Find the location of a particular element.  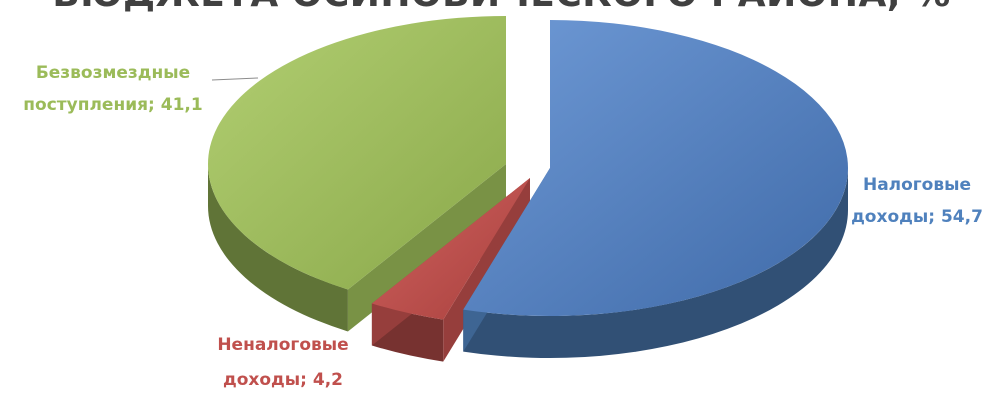

leader-line-безвозмездные is located at coordinates (235, 79).